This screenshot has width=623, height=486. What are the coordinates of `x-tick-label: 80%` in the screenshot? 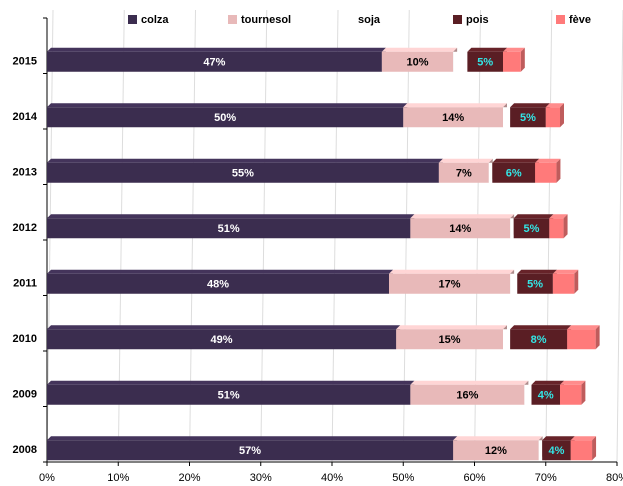 It's located at (614, 478).